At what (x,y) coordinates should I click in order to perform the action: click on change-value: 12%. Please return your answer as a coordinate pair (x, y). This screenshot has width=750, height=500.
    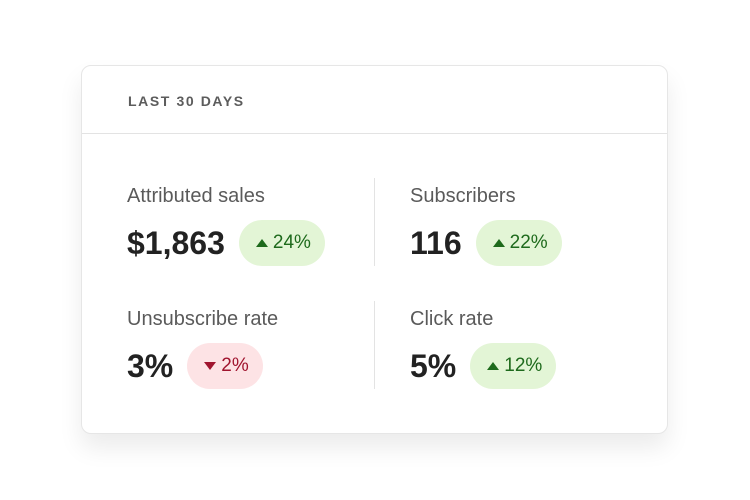
    Looking at the image, I should click on (523, 365).